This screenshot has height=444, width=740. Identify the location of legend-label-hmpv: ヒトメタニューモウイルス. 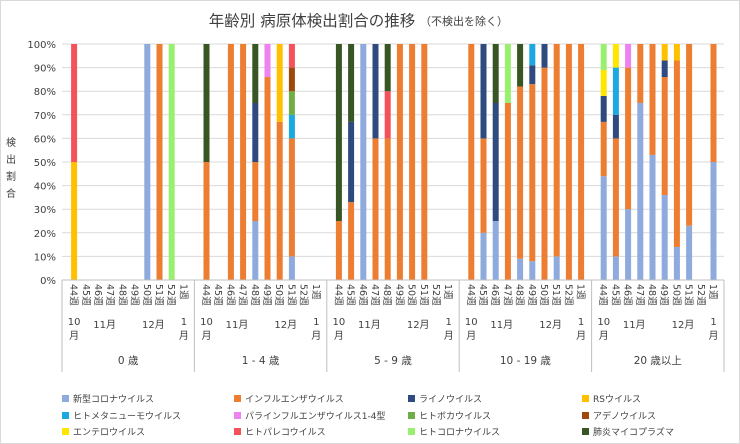
(127, 416).